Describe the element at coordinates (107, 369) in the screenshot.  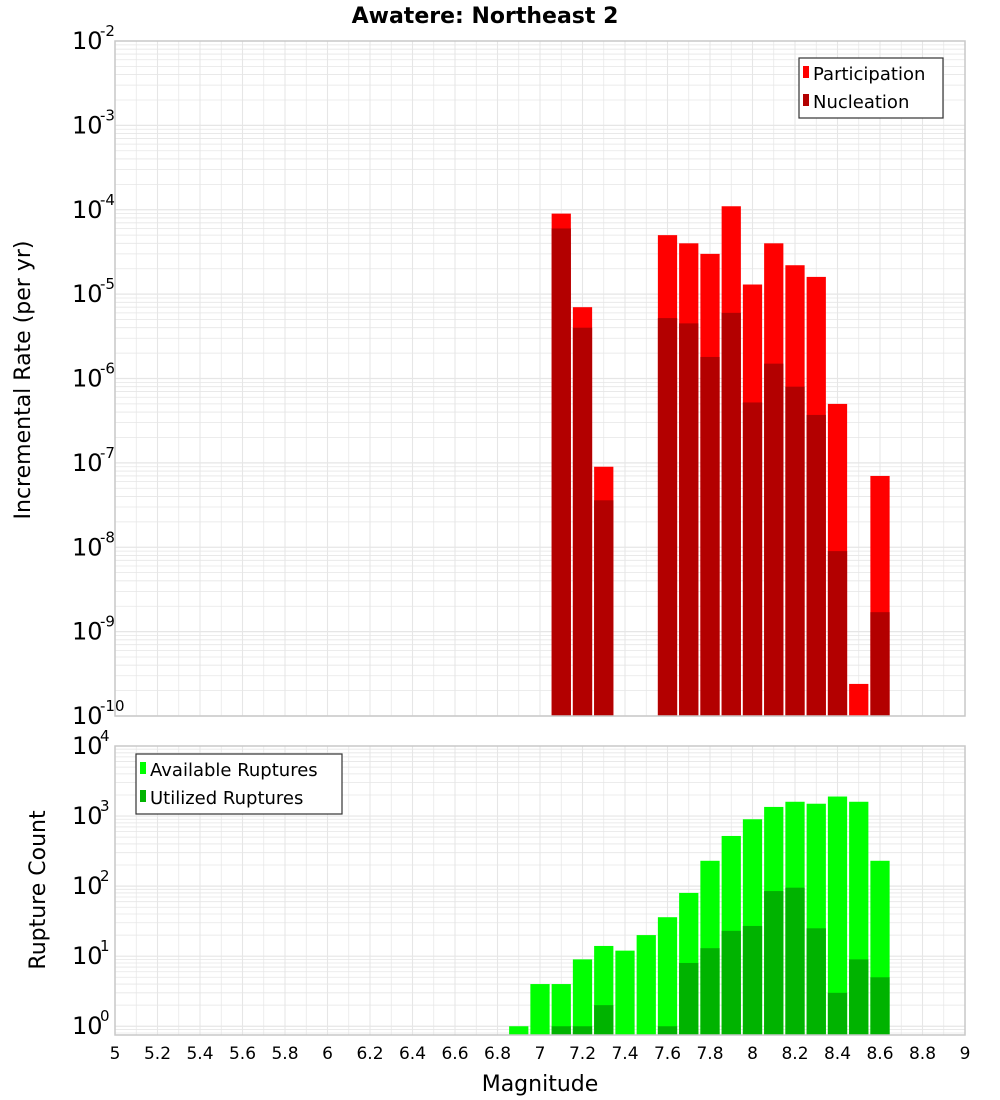
I see `y-tick-exponent: -6` at that location.